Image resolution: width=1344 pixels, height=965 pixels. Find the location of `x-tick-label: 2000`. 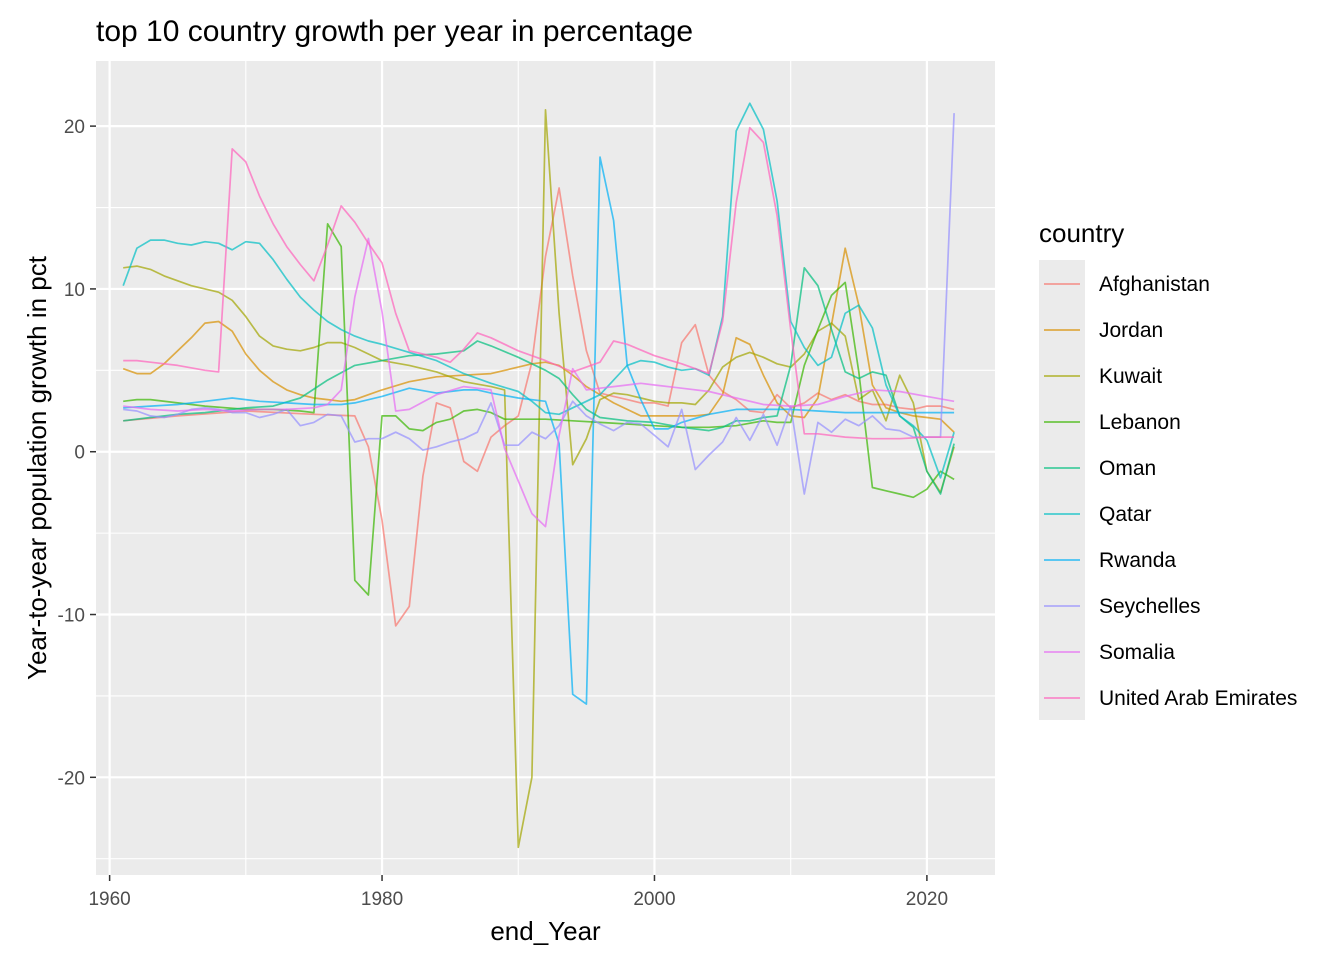

x-tick-label: 2000 is located at coordinates (654, 899).